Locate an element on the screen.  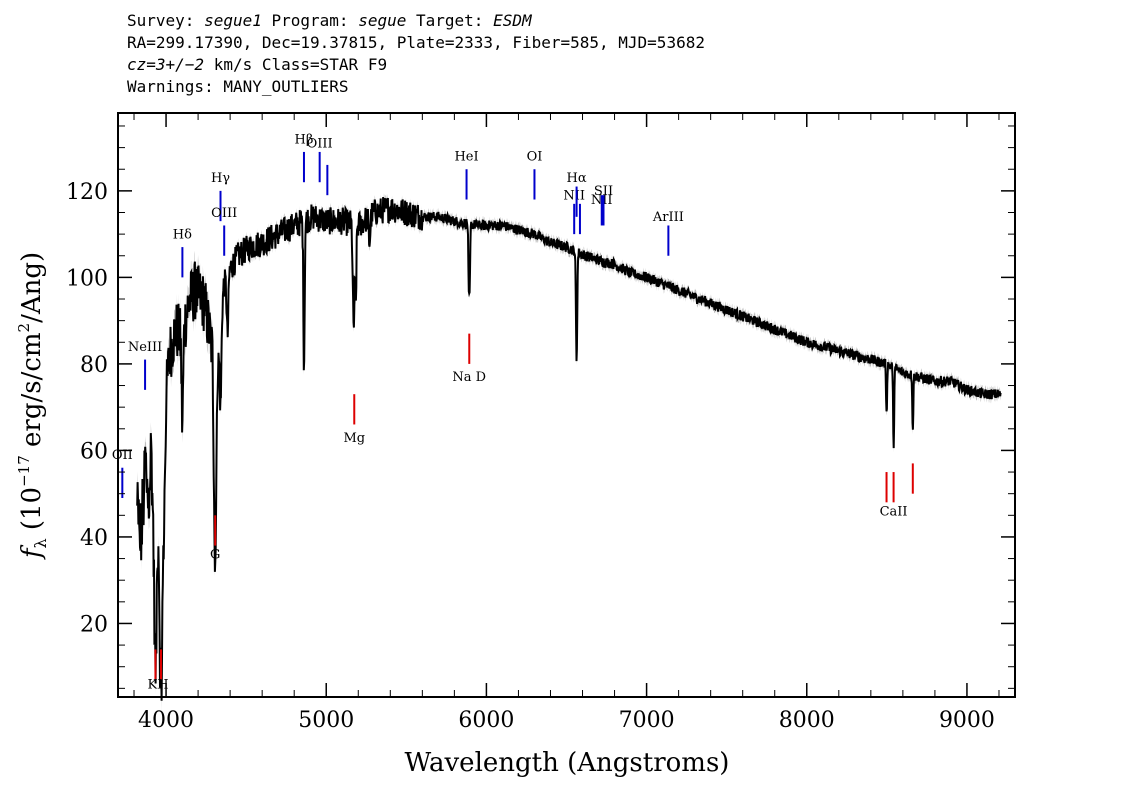
line-label-Mg: Mg is located at coordinates (354, 438).